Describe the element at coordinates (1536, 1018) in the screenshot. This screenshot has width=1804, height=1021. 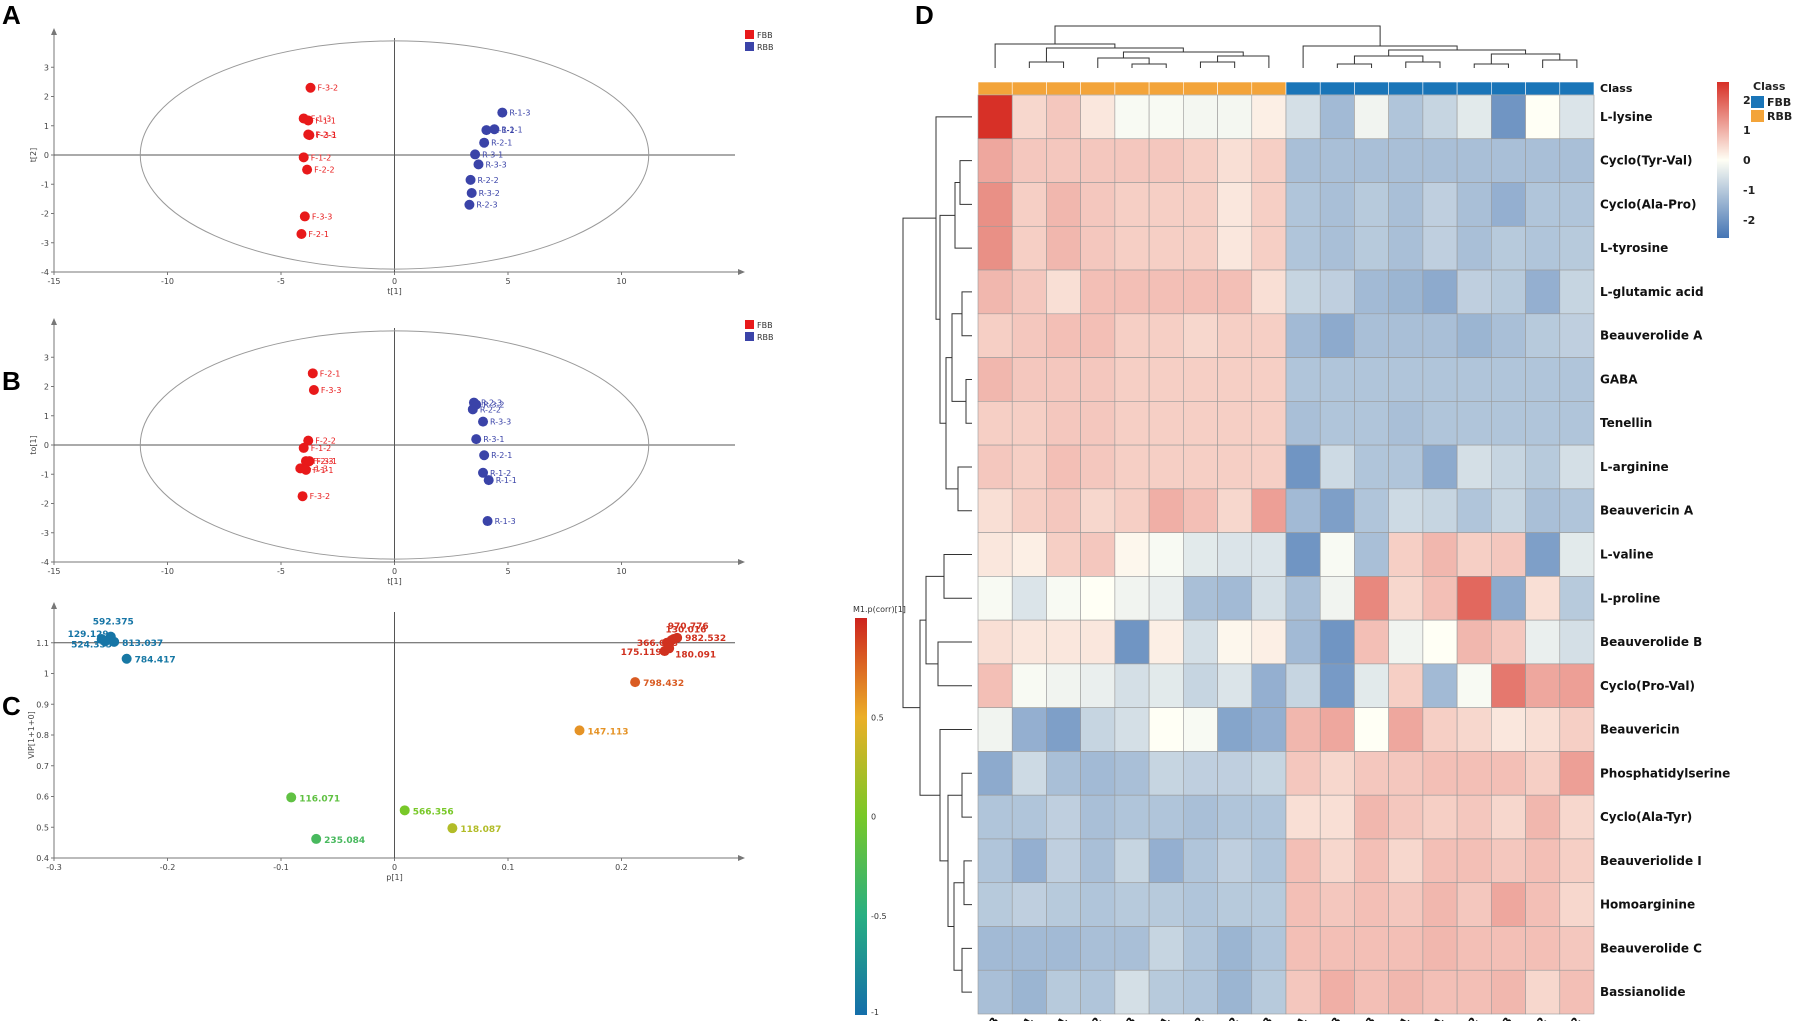
I see `column-label: C-1-2` at that location.